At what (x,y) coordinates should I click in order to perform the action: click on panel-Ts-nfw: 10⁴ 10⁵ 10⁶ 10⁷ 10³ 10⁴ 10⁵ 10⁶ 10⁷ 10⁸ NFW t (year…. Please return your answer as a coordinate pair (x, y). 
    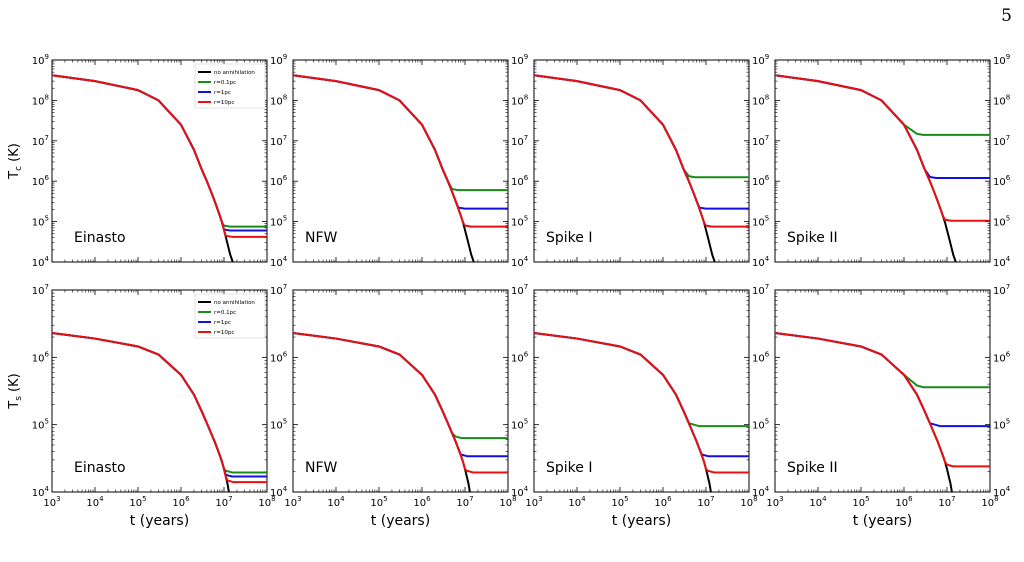
    Looking at the image, I should click on (406, 406).